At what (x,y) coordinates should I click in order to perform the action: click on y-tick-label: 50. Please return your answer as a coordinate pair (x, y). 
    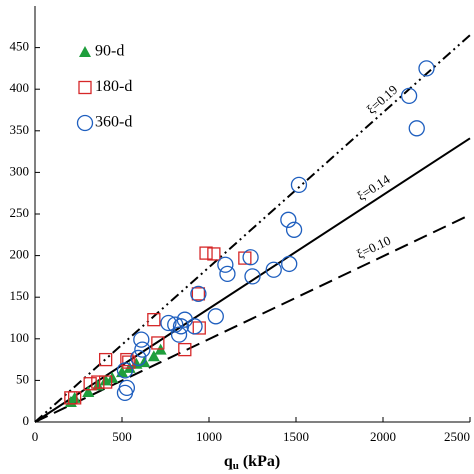
    Looking at the image, I should click on (22, 378).